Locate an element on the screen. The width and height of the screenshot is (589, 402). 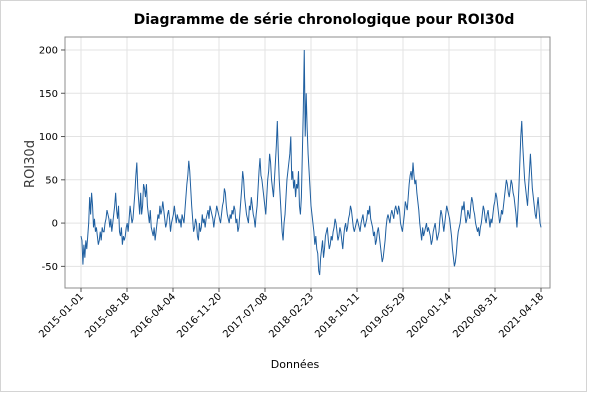
y-tick-label: -50 is located at coordinates (50, 267).